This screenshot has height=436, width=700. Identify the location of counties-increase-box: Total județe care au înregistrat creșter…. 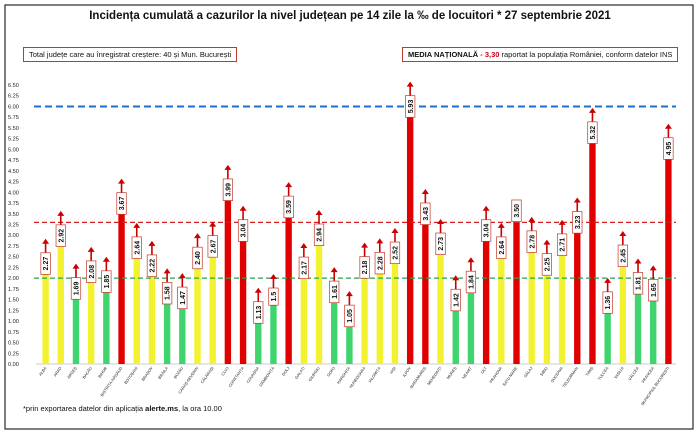
(130, 54).